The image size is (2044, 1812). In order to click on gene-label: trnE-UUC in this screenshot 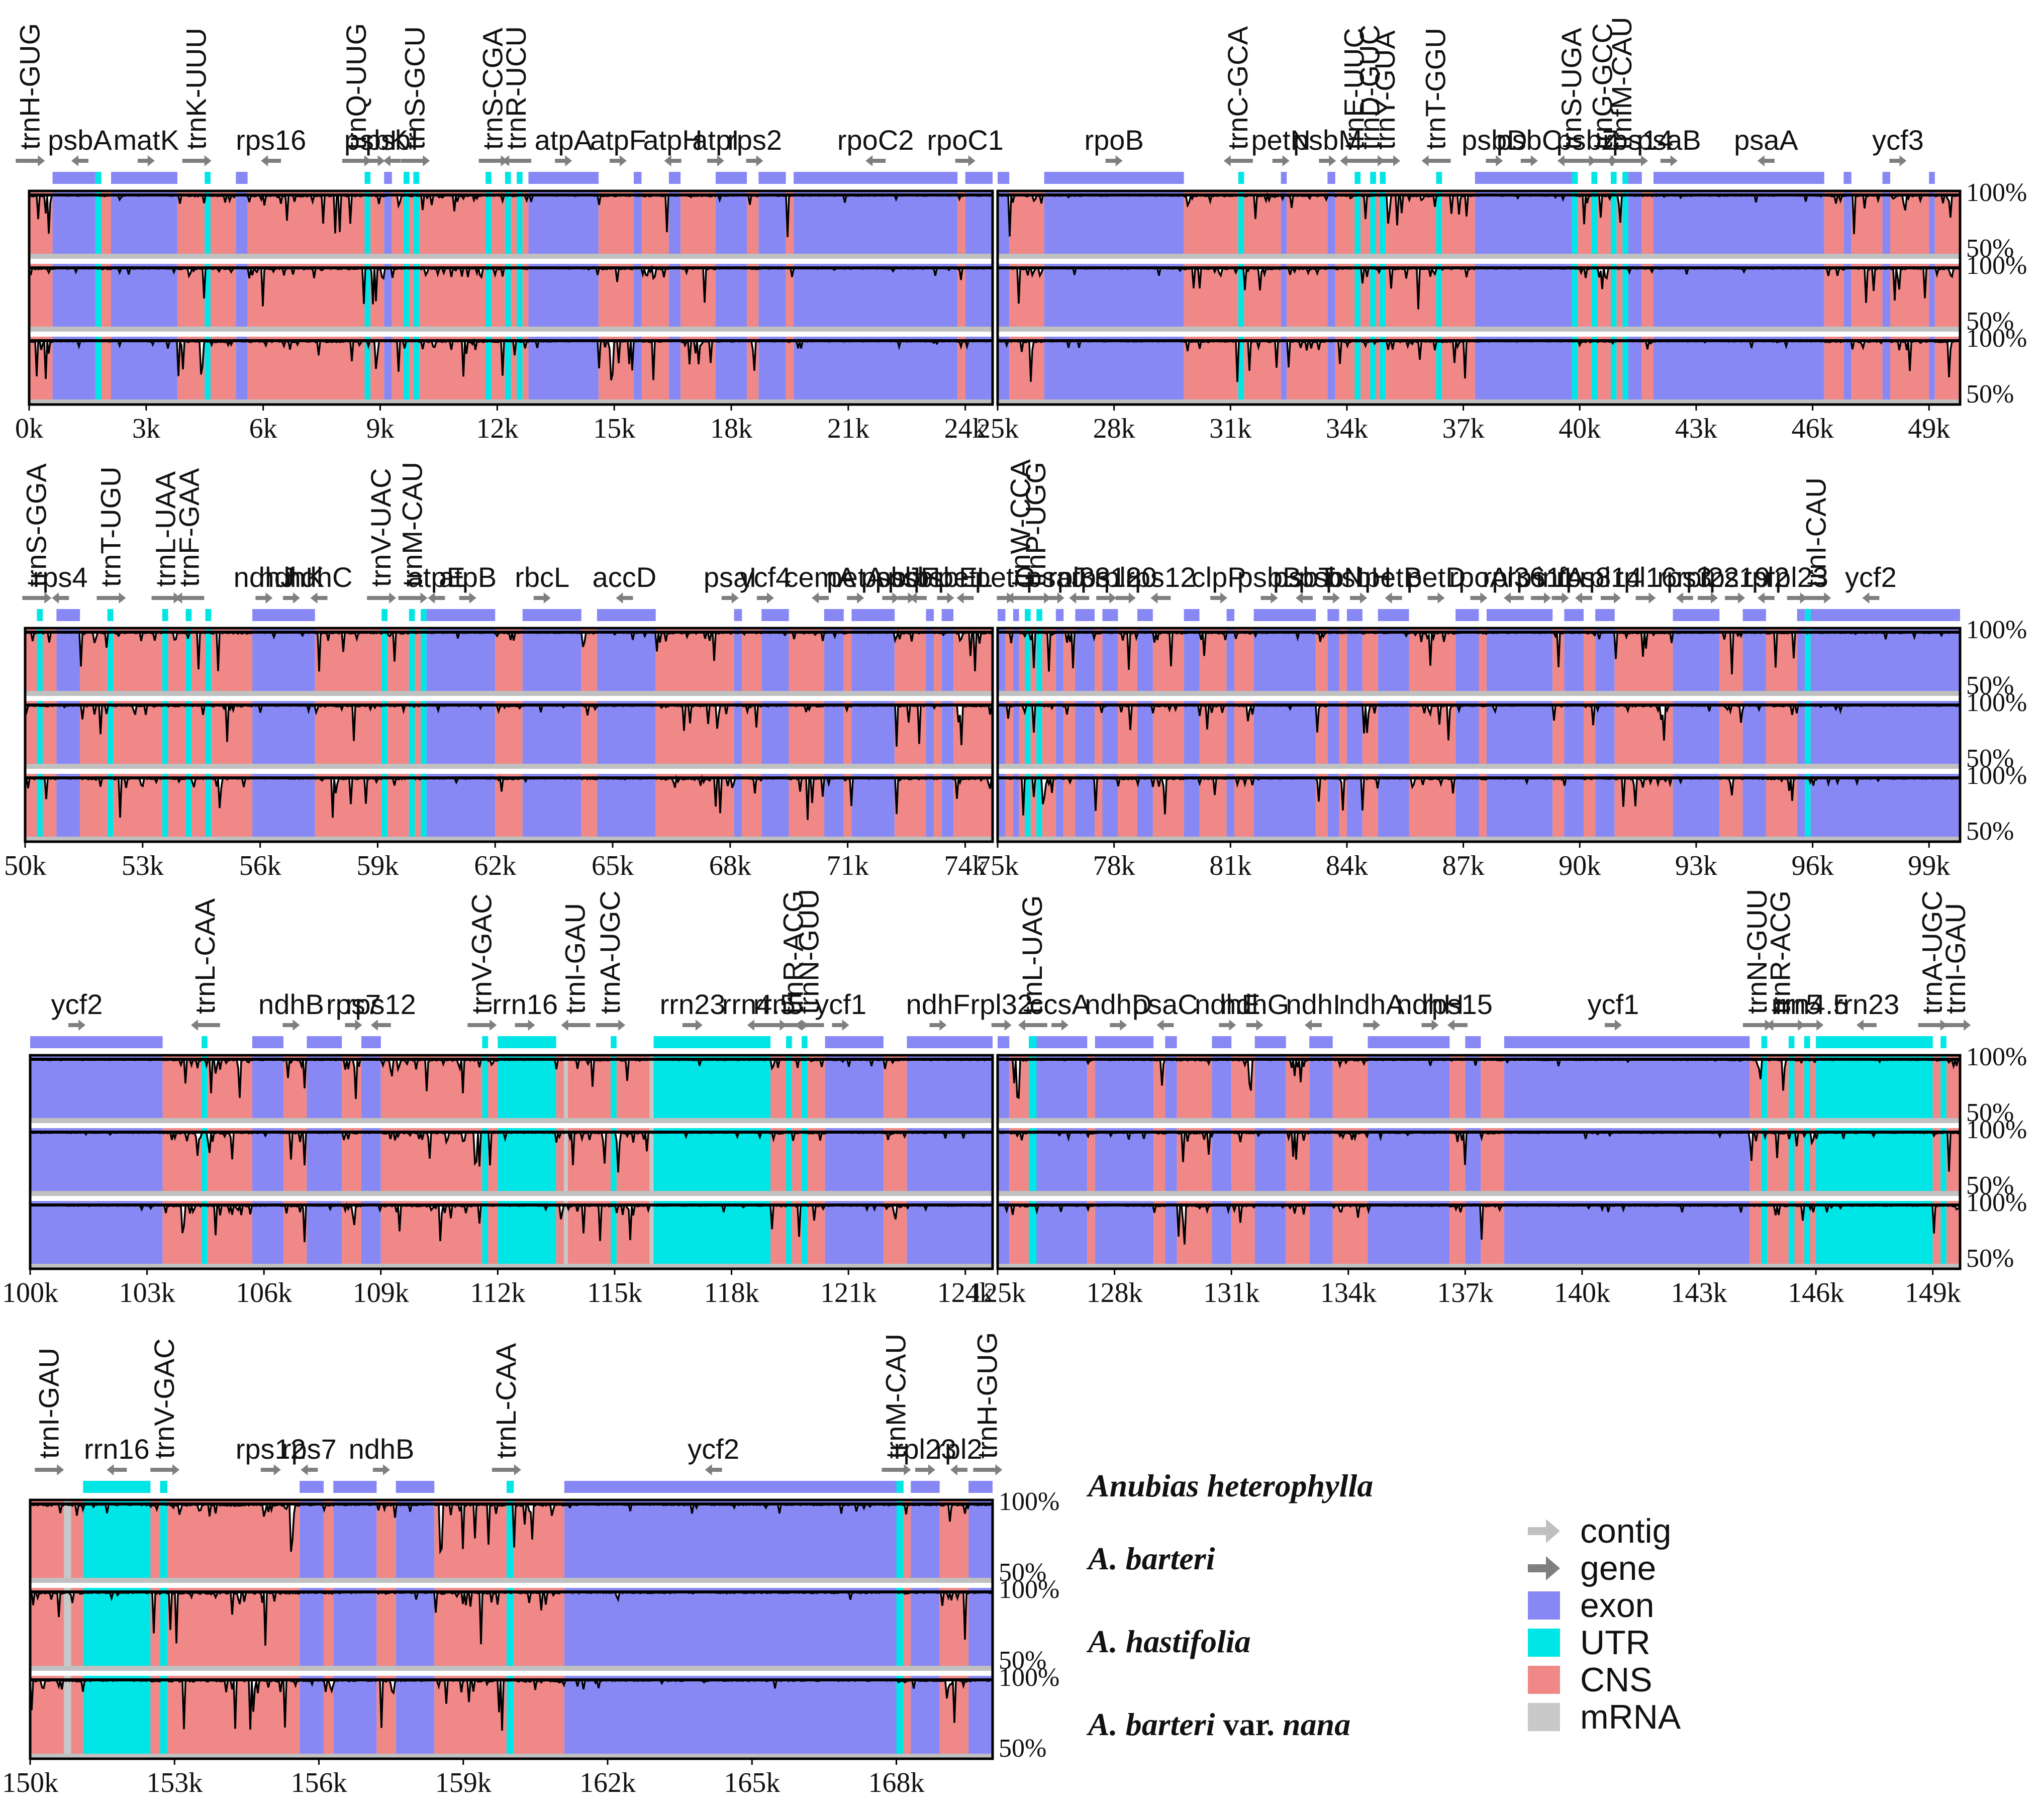, I will do `click(1354, 89)`.